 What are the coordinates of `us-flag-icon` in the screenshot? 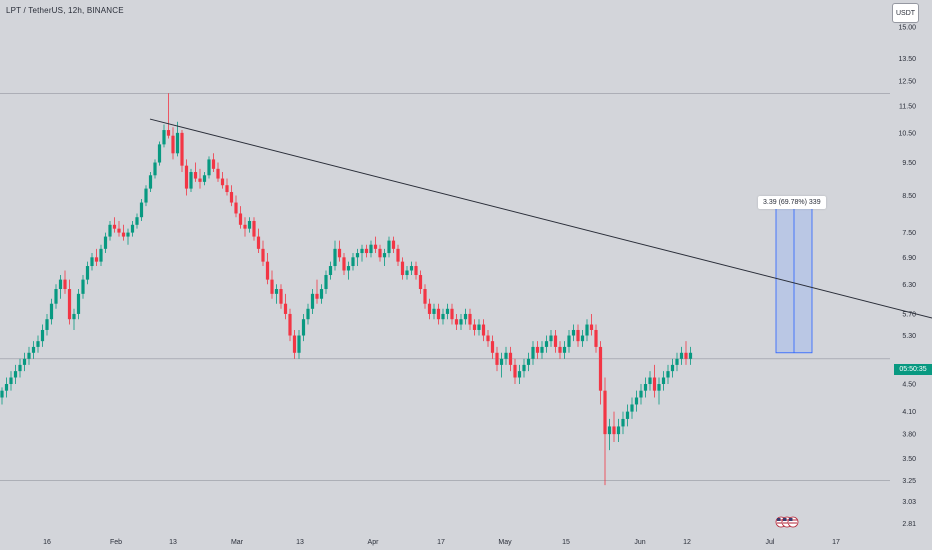 It's located at (793, 522).